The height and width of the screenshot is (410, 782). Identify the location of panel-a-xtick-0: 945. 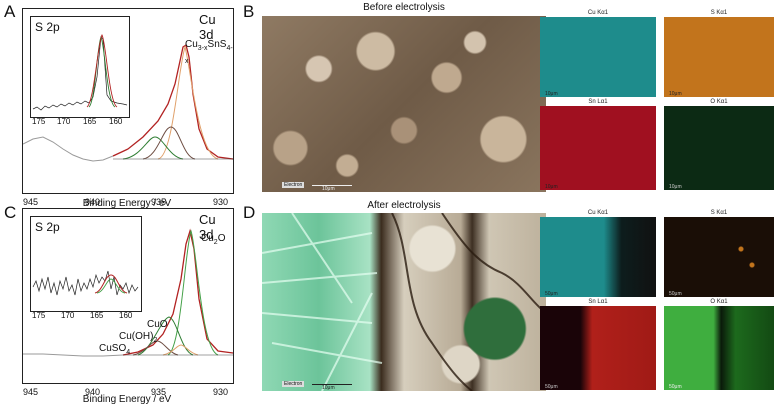
(31, 202).